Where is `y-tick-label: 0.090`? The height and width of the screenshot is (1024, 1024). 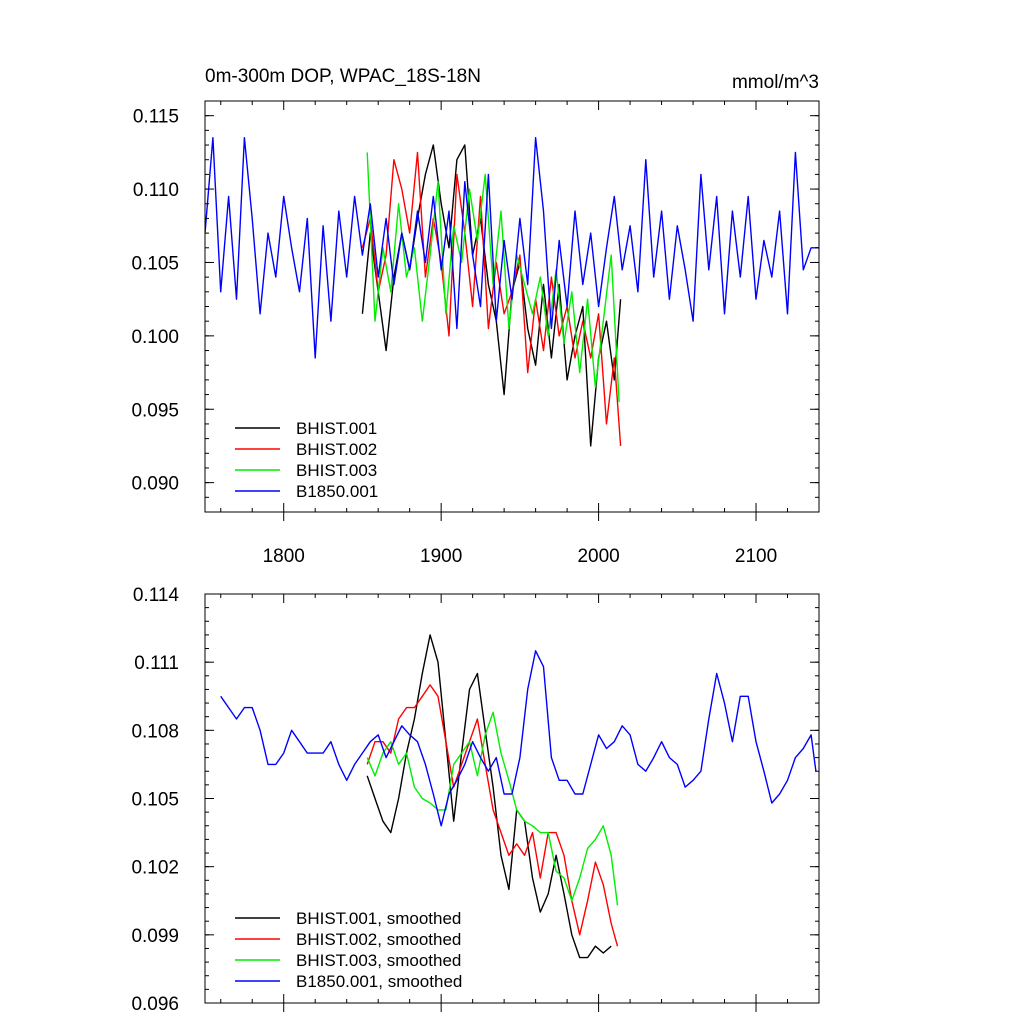
y-tick-label: 0.090 is located at coordinates (155, 484).